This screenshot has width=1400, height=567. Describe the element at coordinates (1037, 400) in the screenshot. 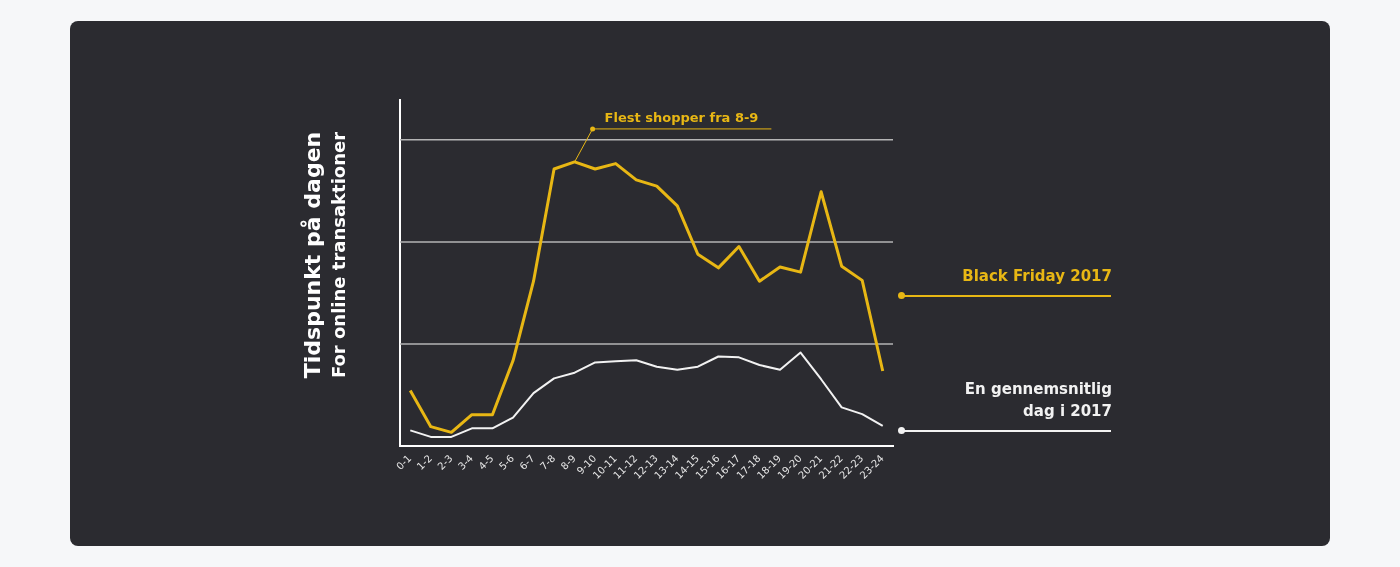

I see `text: En gennemsnitlig dag i 2017` at that location.